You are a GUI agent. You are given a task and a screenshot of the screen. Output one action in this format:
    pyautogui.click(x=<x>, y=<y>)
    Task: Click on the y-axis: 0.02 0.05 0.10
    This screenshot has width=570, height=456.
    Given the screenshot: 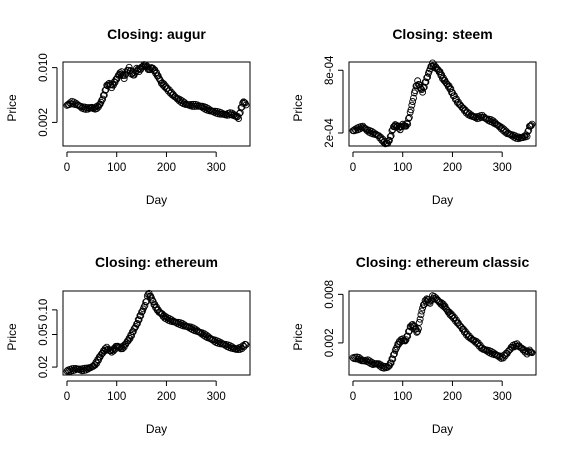 What is the action you would take?
    pyautogui.click(x=48, y=338)
    